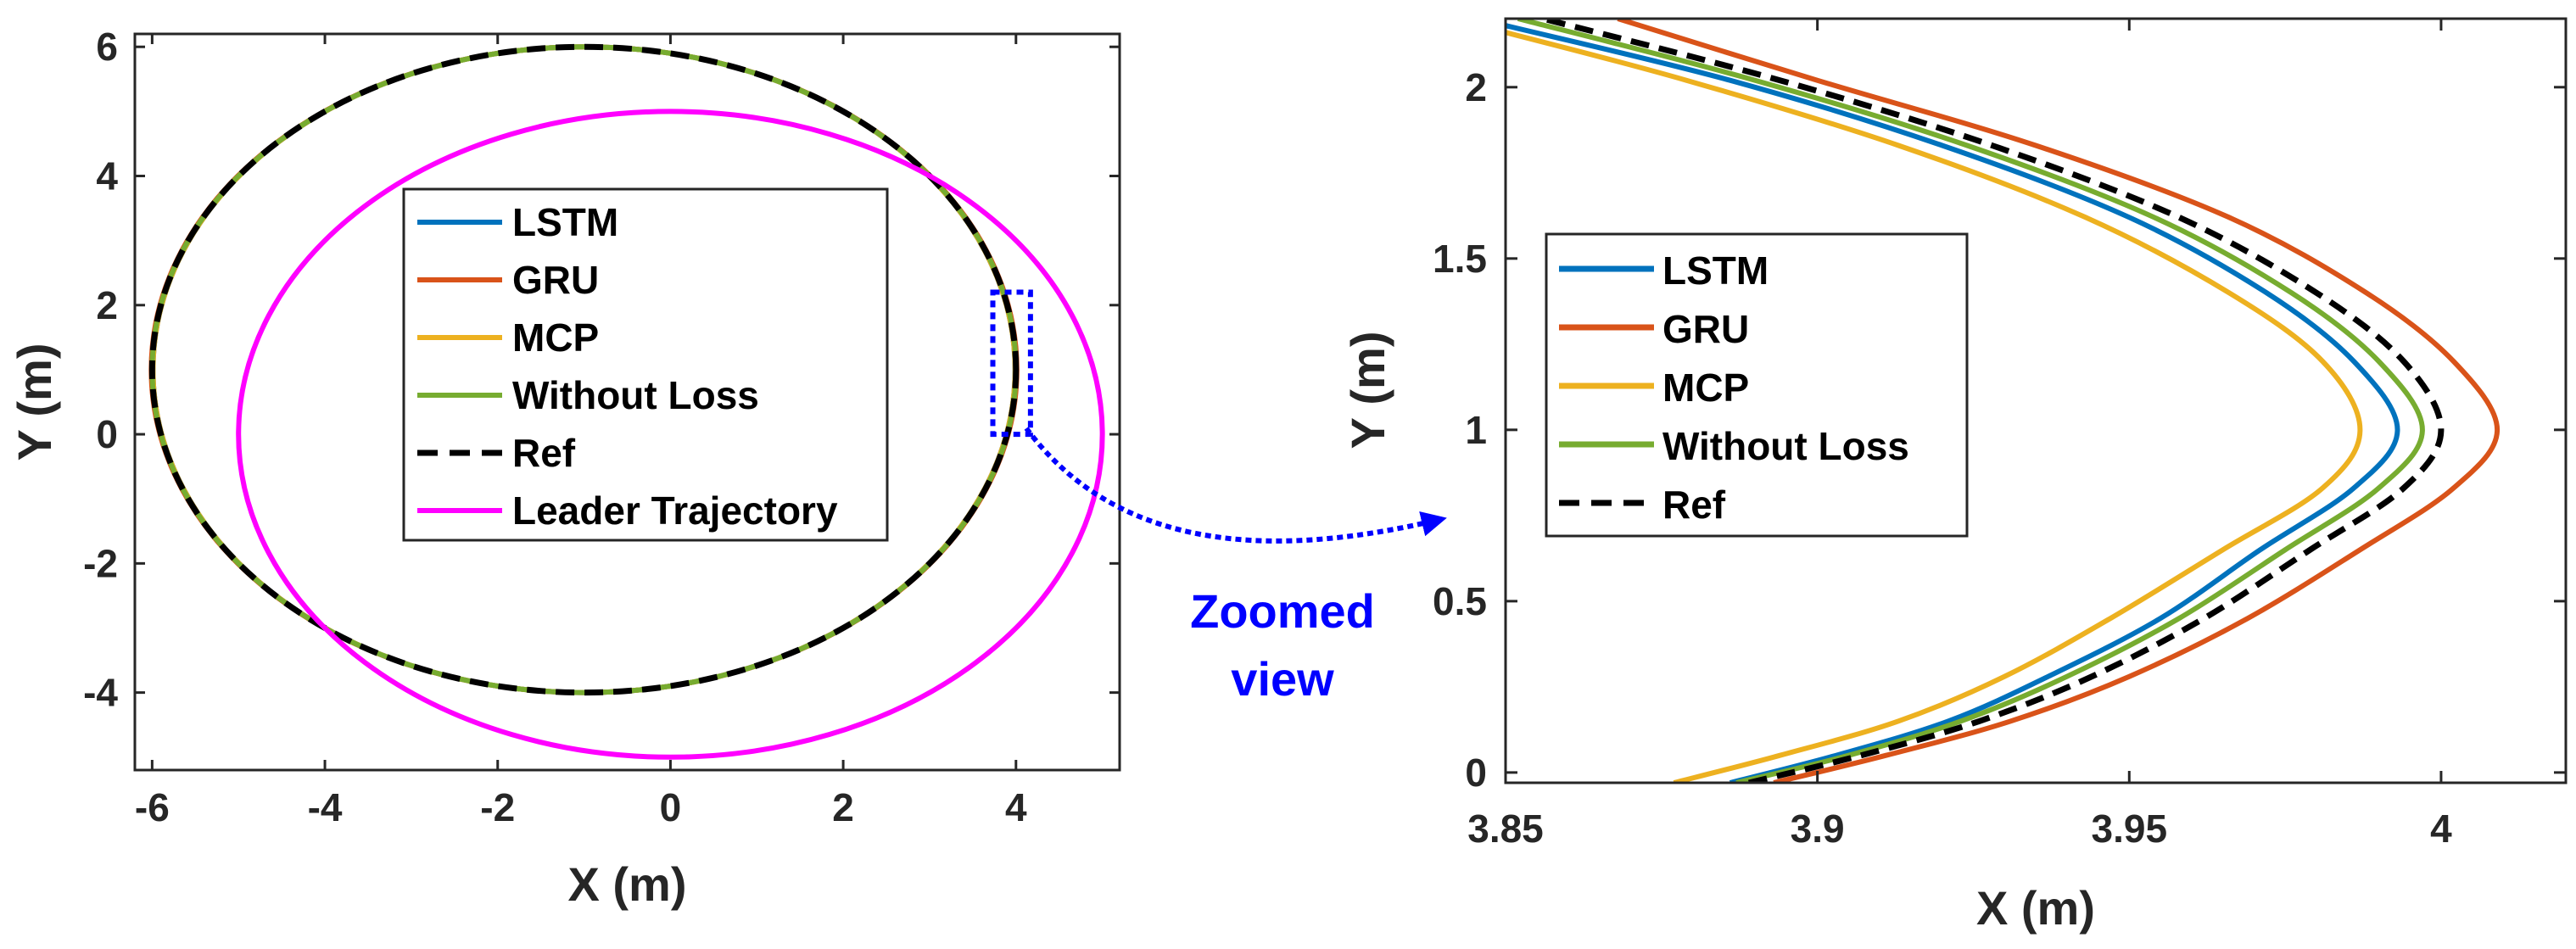 The width and height of the screenshot is (2576, 949). What do you see at coordinates (671, 807) in the screenshot?
I see `overview-x-tick-label: 0` at bounding box center [671, 807].